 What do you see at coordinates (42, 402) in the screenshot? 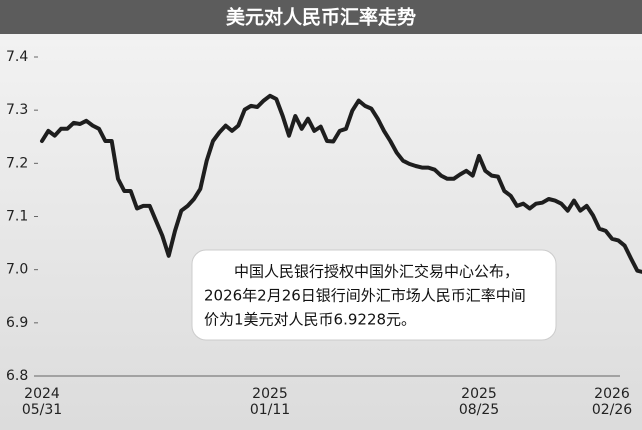
I see `x-tick-label: 2024 05/31` at bounding box center [42, 402].